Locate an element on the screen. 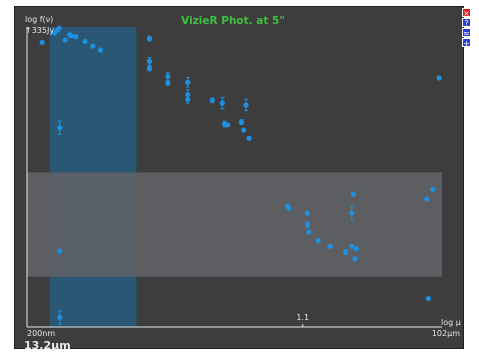 The height and width of the screenshot is (355, 479). y-top-tick-label: ↑335Jy is located at coordinates (39, 30).